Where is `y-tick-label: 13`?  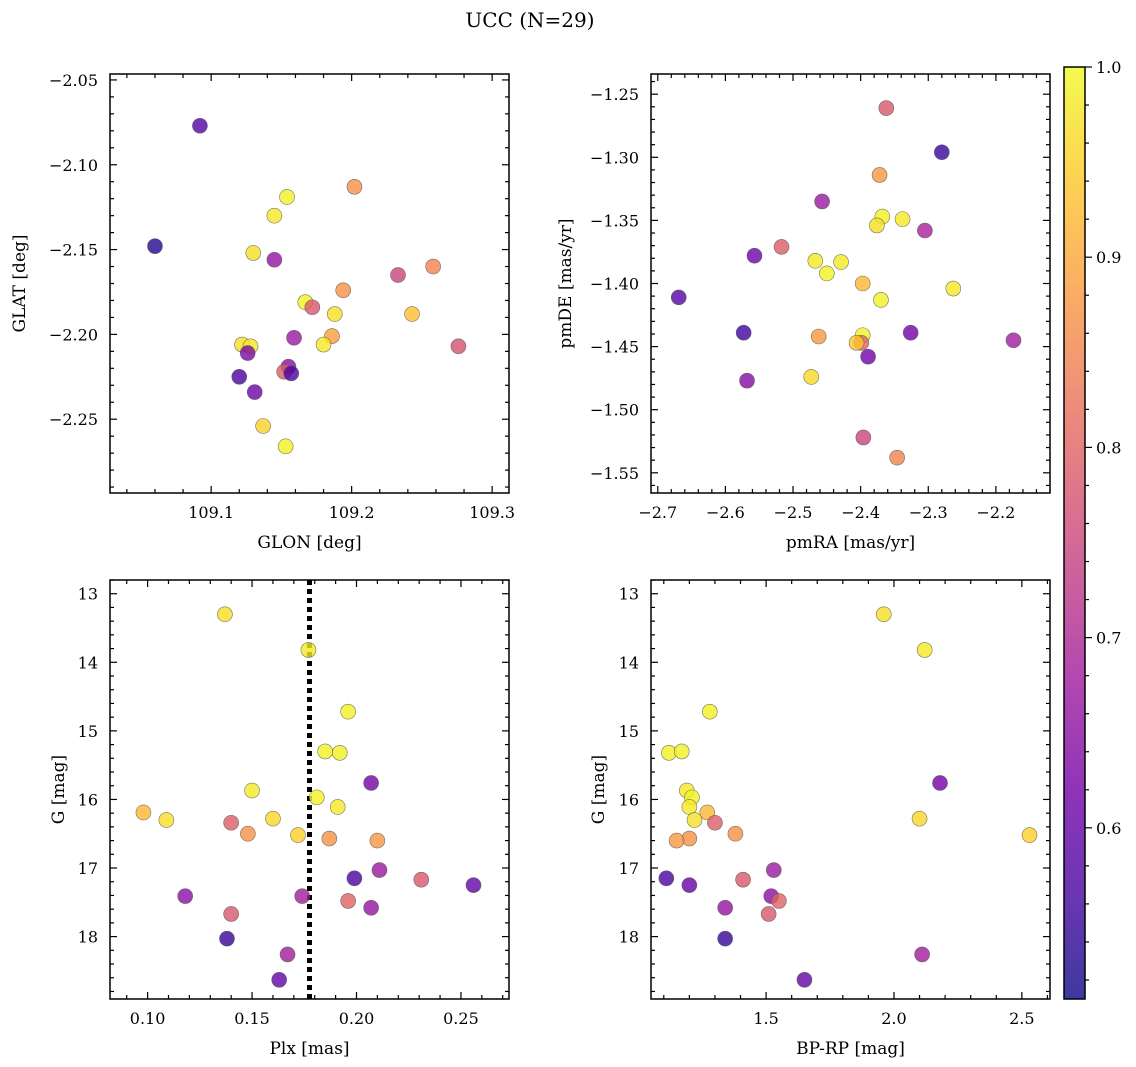 y-tick-label: 13 is located at coordinates (629, 594).